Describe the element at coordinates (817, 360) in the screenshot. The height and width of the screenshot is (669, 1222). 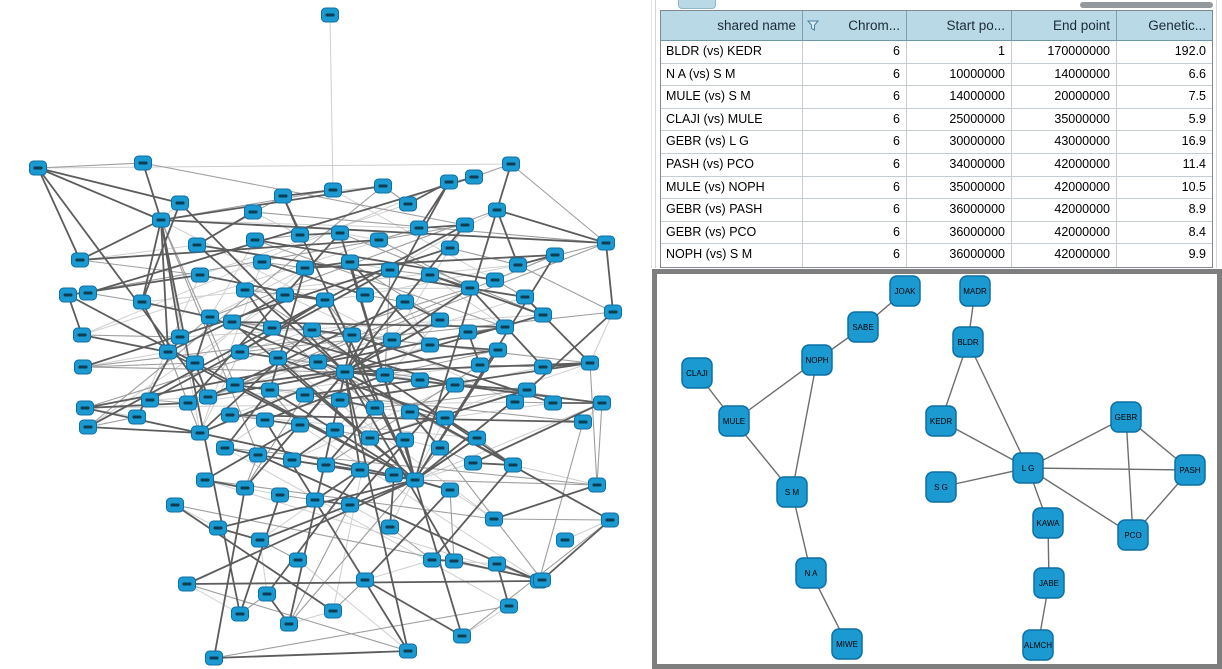
I see `detail-node-NOPH: NOPH` at that location.